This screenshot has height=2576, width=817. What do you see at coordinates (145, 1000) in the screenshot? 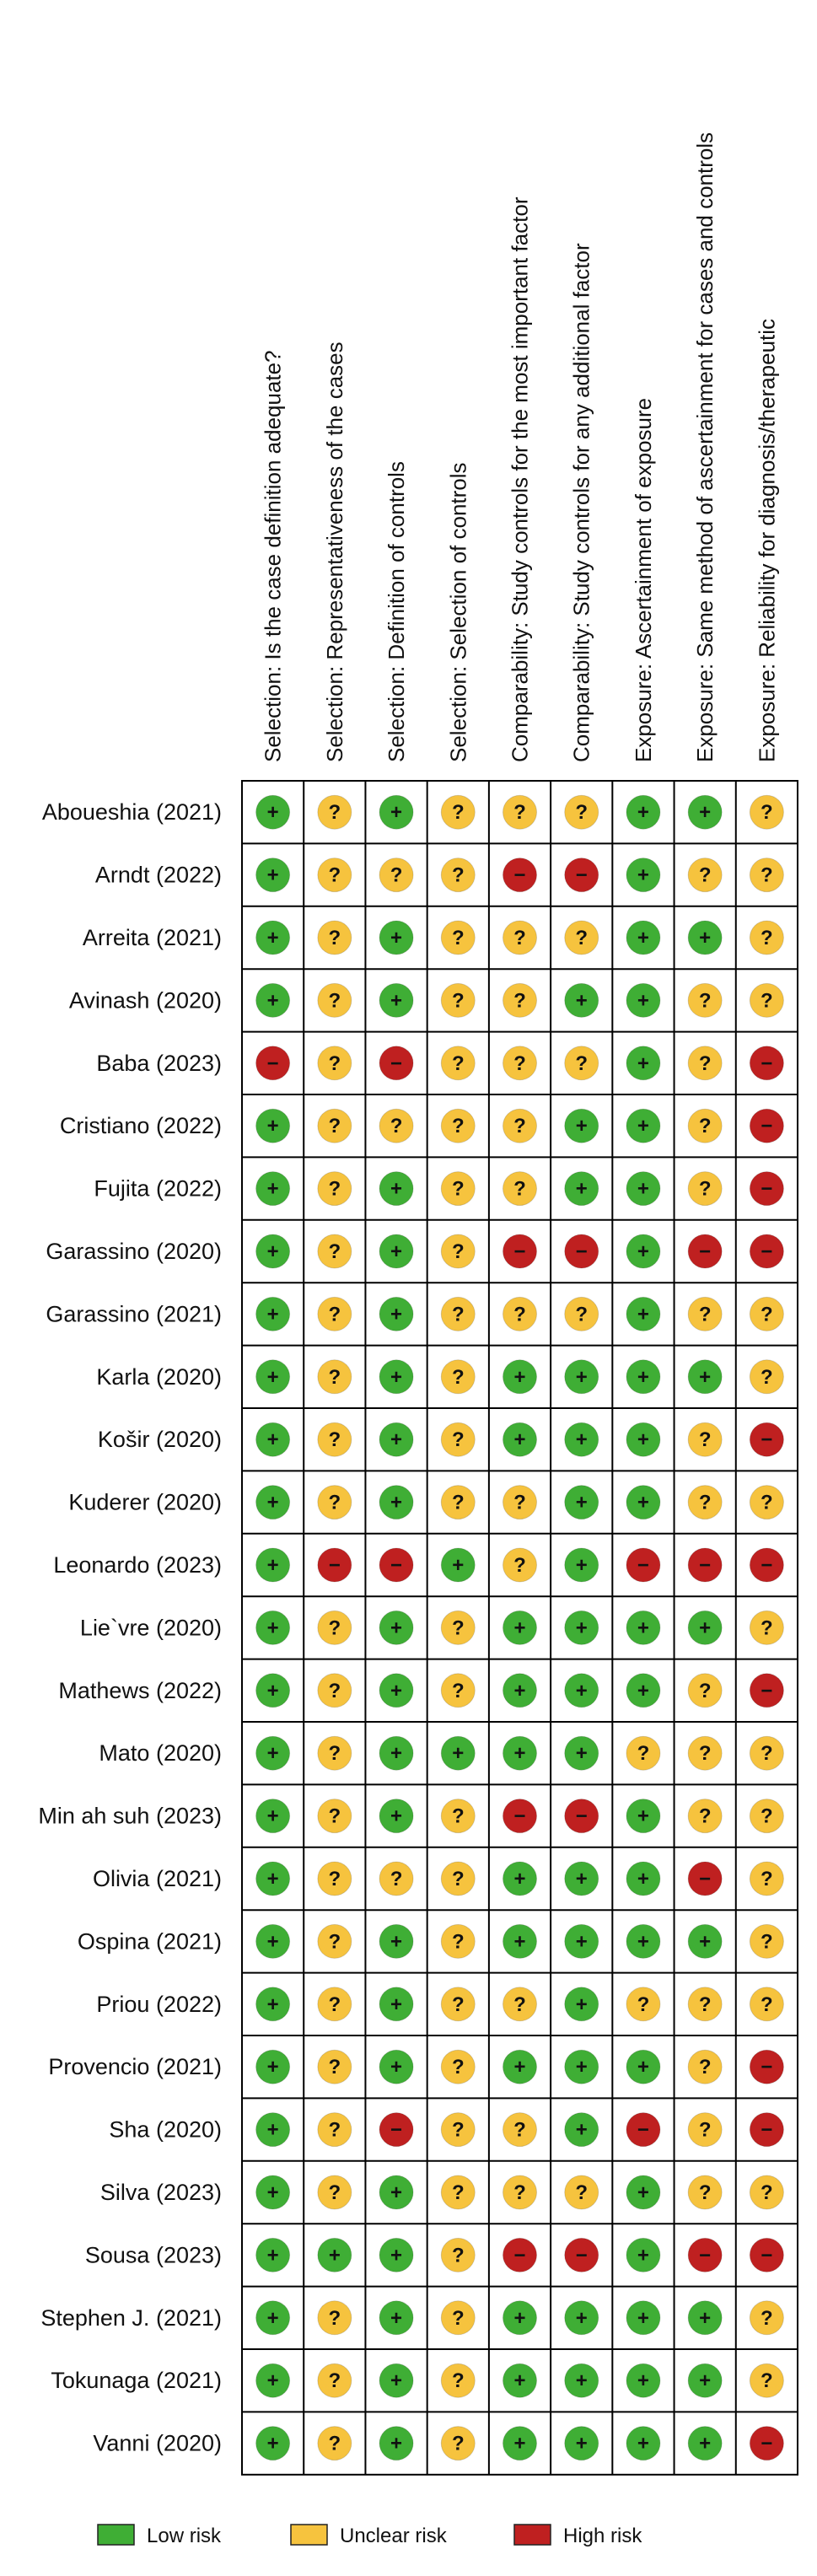
I see `study-label: Avinash (2020)` at bounding box center [145, 1000].